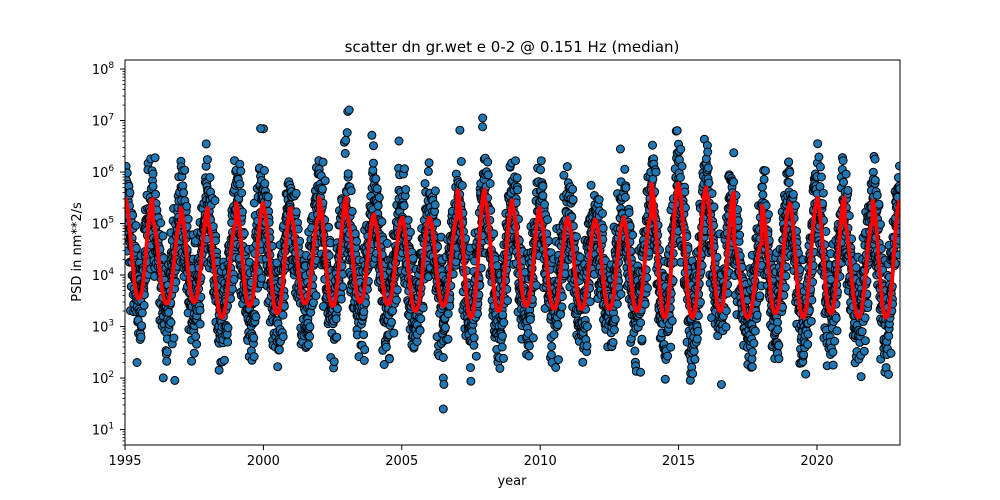 Image resolution: width=1000 pixels, height=500 pixels. I want to click on x-tick-label: 2015, so click(678, 461).